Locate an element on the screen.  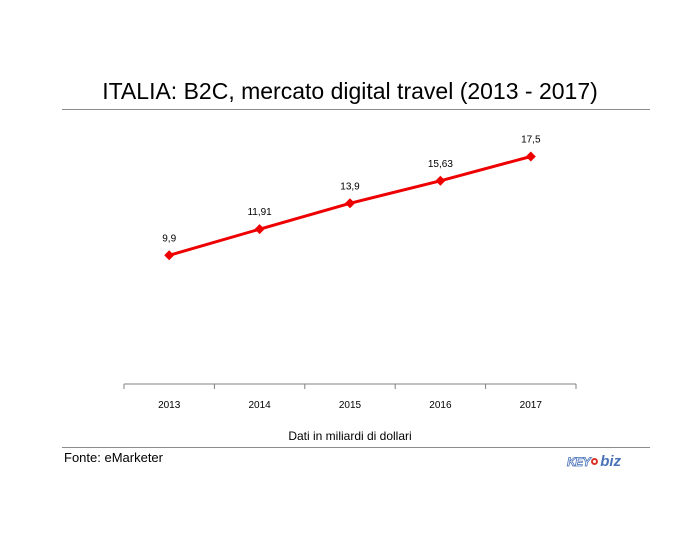
footer-divider is located at coordinates (356, 447).